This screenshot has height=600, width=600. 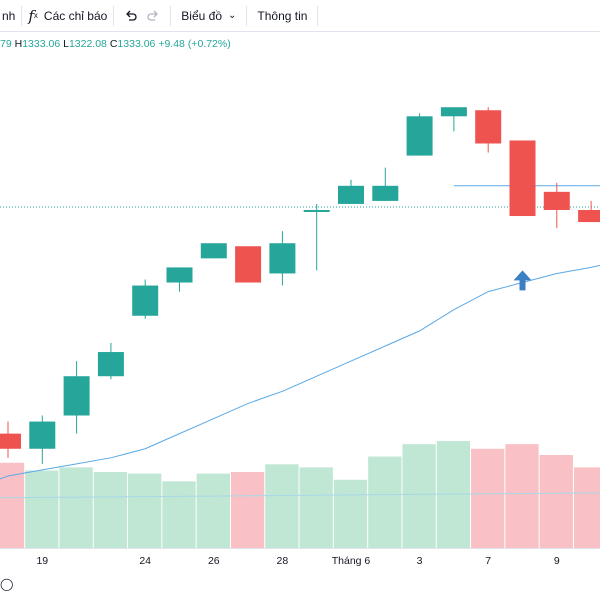 What do you see at coordinates (66, 44) in the screenshot?
I see `low-label: L` at bounding box center [66, 44].